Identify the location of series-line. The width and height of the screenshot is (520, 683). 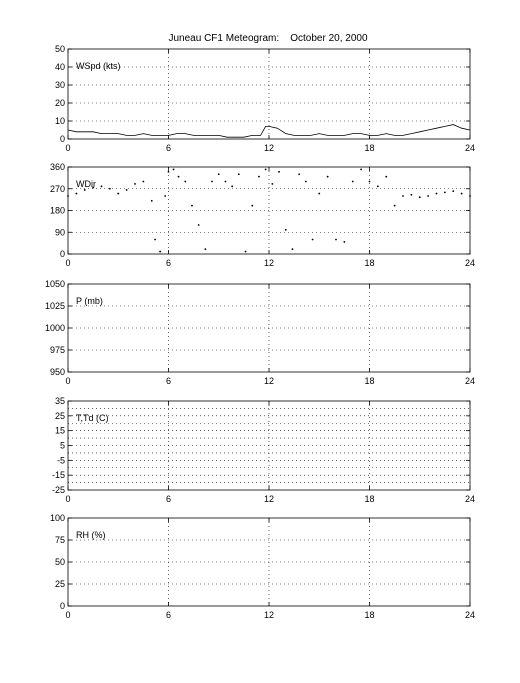
(269, 131).